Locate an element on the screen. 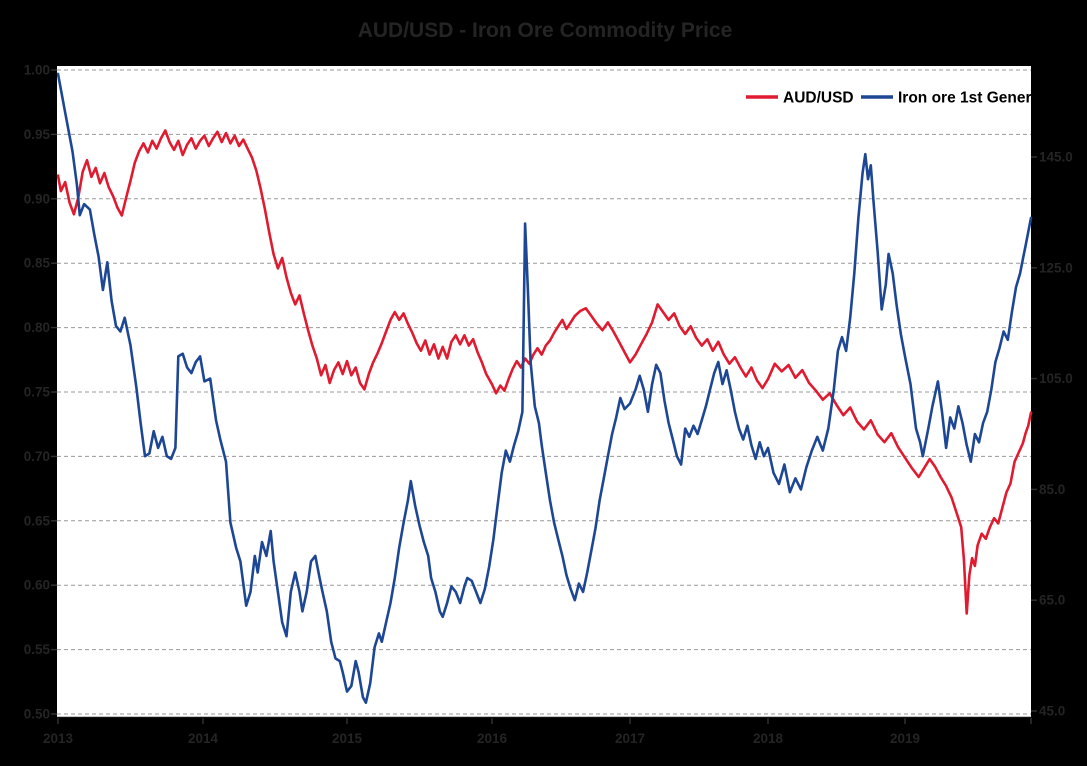 This screenshot has height=766, width=1087. x-axis-tick-label: 2019 is located at coordinates (905, 738).